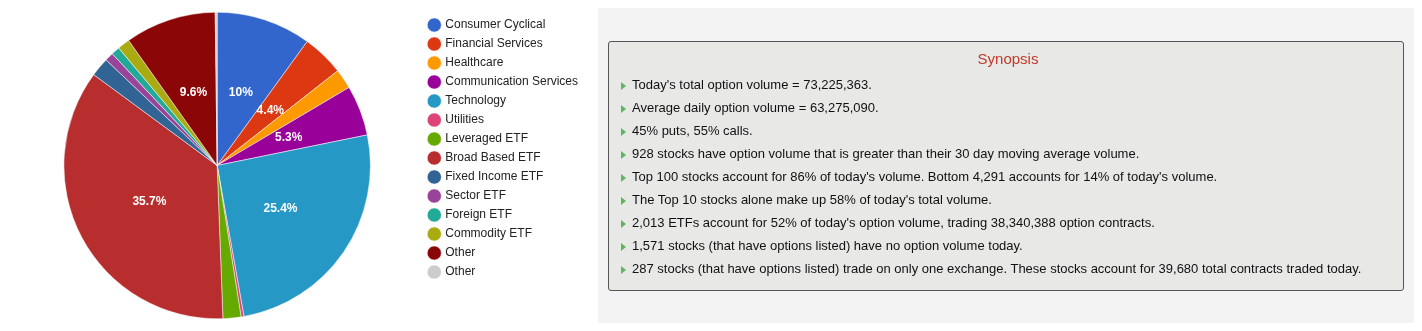  I want to click on text: Top 100 stocks account for 86% of today's volume. Bottom 4,291 accounts for 14% of today's volume., so click(925, 176).